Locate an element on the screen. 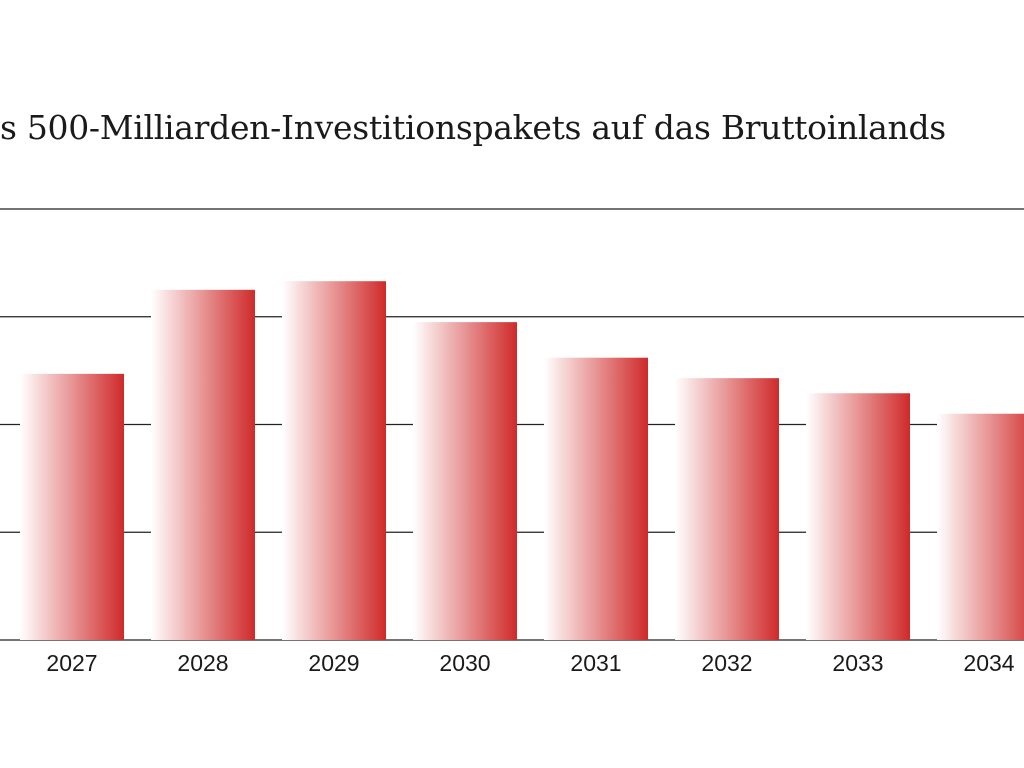 The image size is (1024, 768). bar-2031 is located at coordinates (596, 498).